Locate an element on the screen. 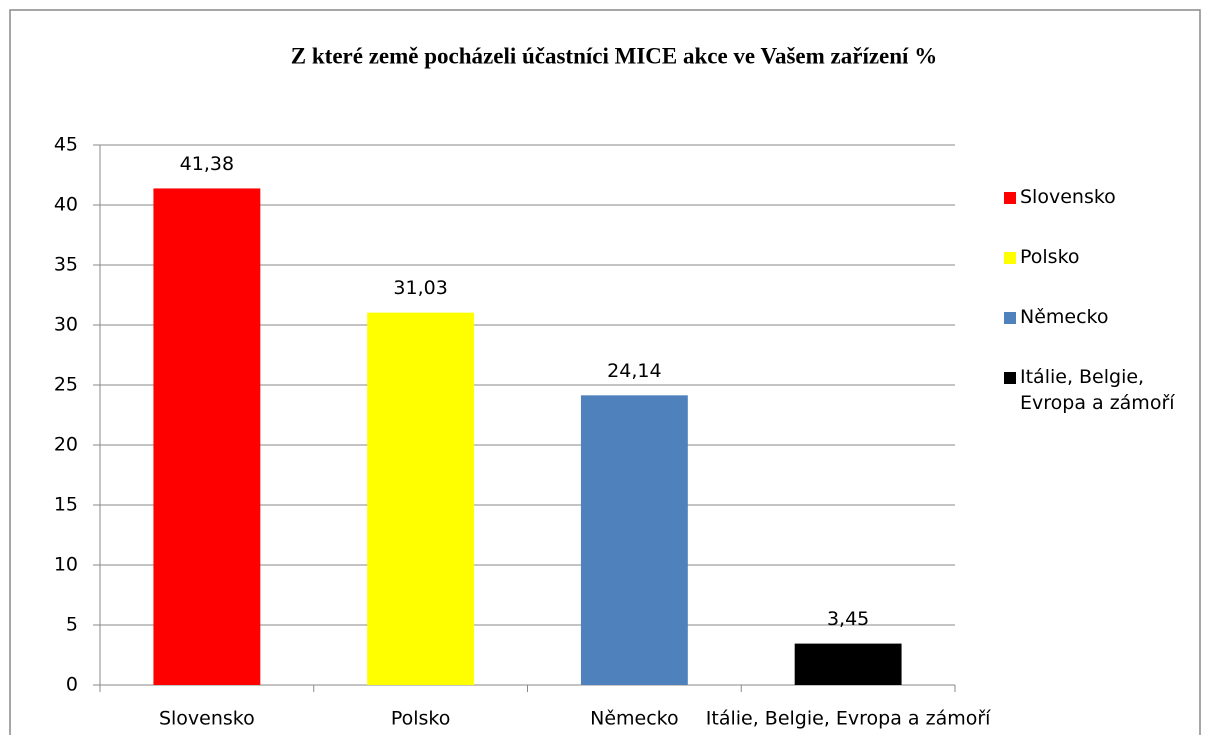 The image size is (1210, 735). x-tick-label: Polsko is located at coordinates (421, 719).